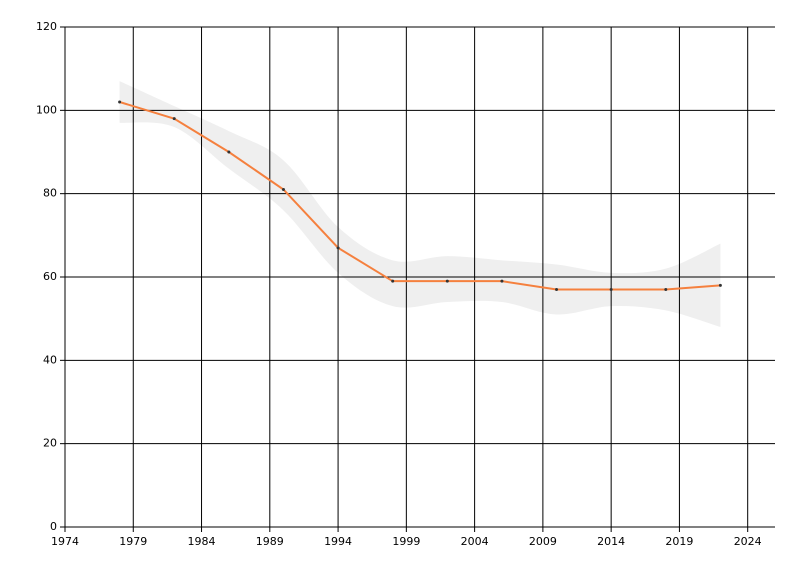 This screenshot has width=800, height=576. I want to click on x-tick-label: 2024, so click(748, 541).